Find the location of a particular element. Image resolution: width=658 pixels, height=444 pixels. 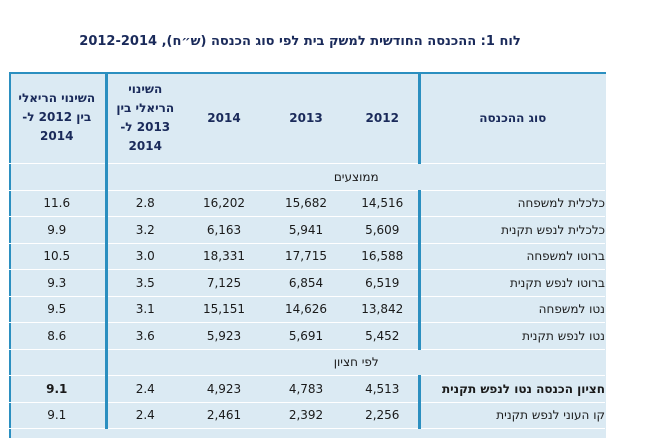

section-row: לפי חציון is located at coordinates (307, 362).